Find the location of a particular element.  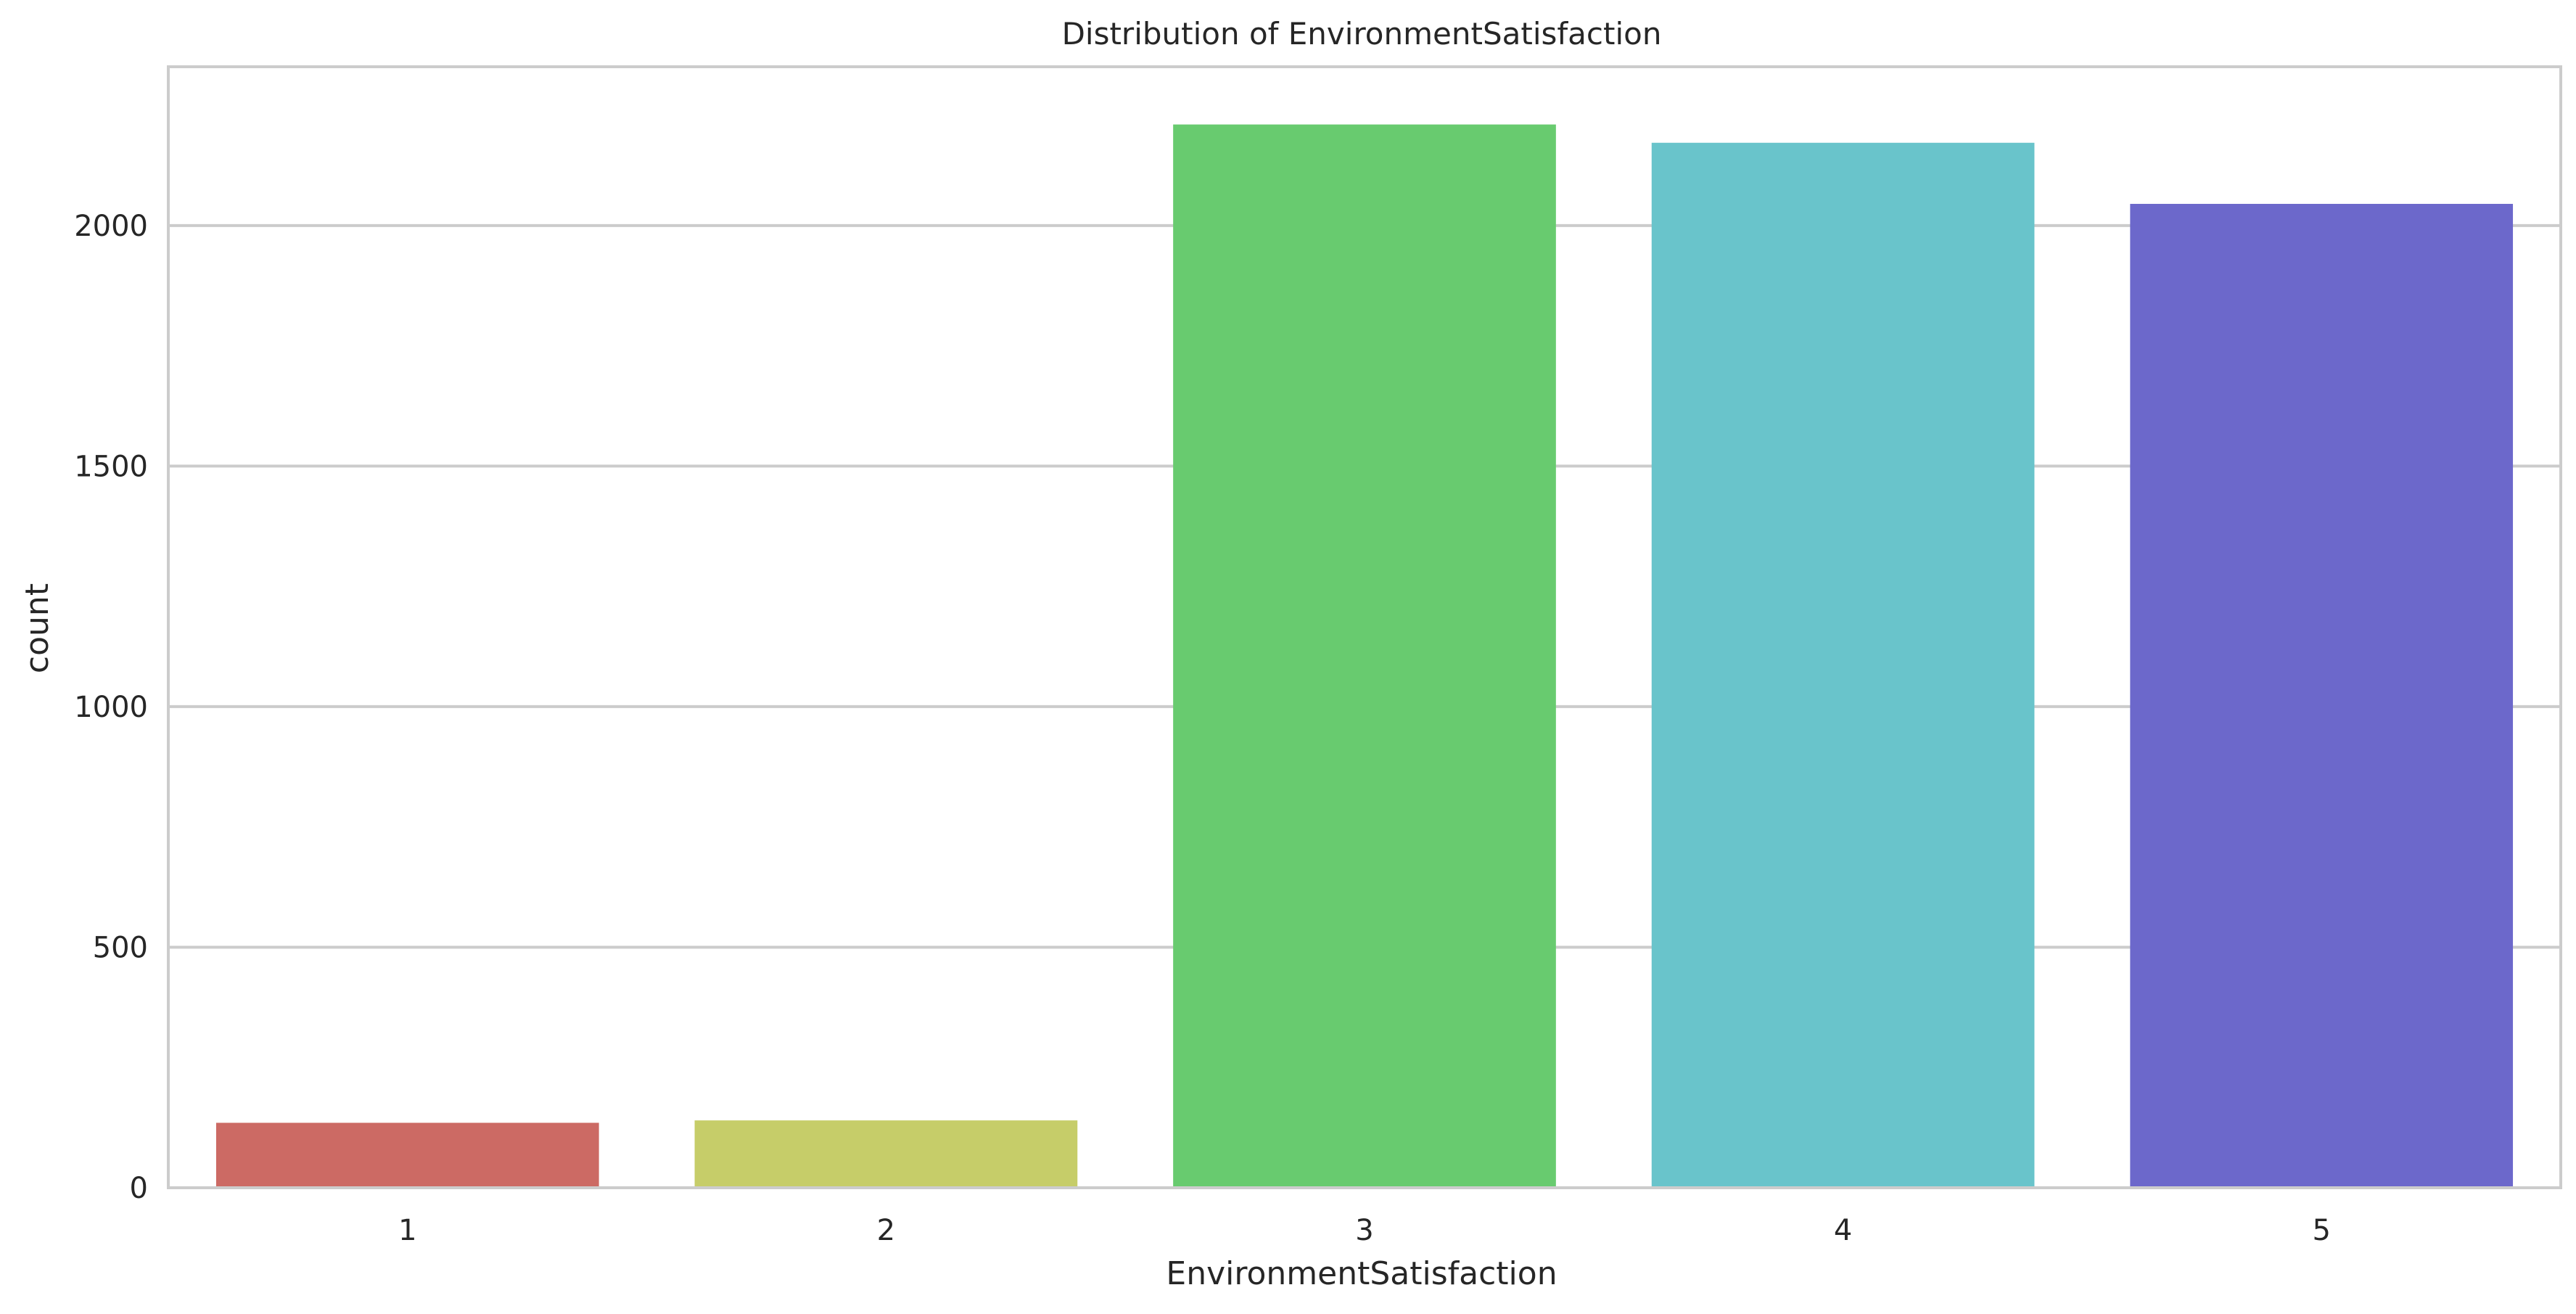

x-tick-label: 5 is located at coordinates (2321, 1230).